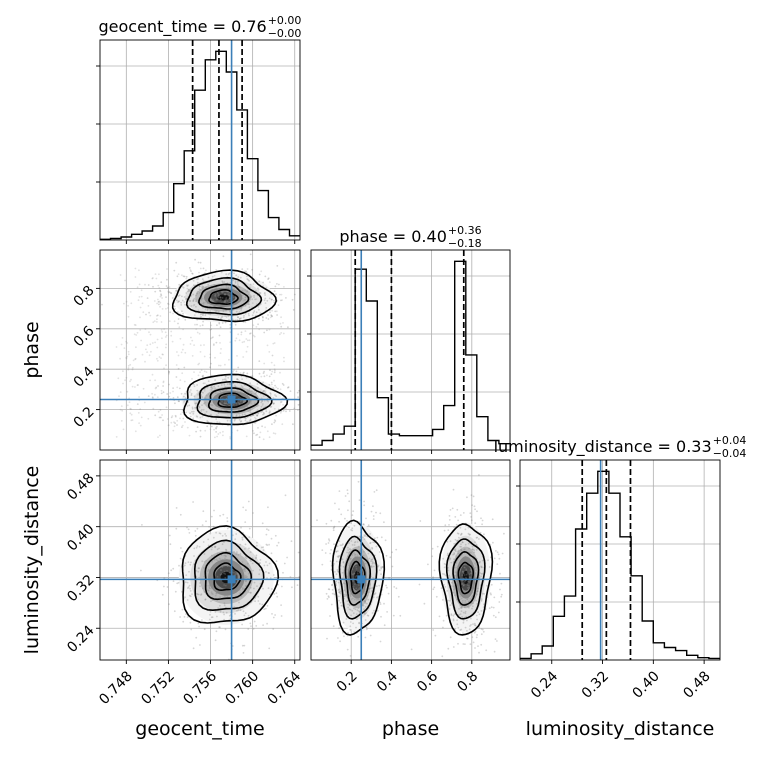 The image size is (760, 760). I want to click on x-axis-label-geocent_time: geocent_time, so click(199, 729).